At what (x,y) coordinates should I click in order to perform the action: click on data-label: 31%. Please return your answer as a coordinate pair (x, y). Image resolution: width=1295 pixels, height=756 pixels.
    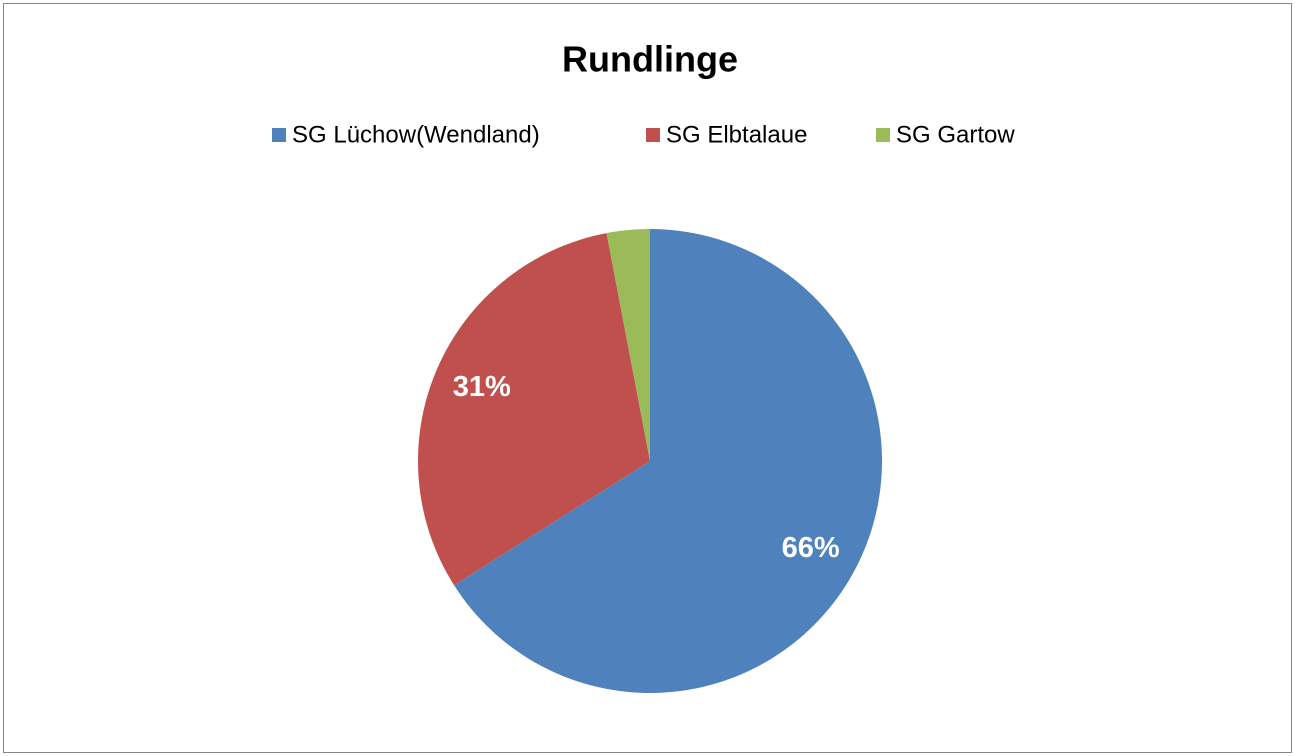
    Looking at the image, I should click on (482, 387).